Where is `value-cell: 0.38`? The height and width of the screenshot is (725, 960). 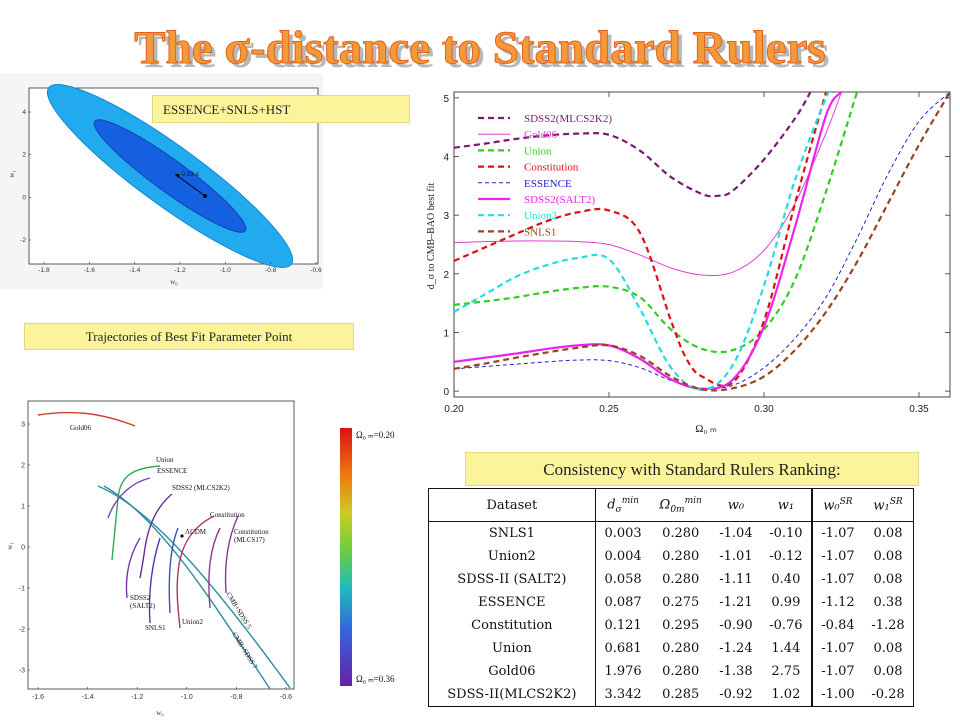
value-cell: 0.38 is located at coordinates (888, 602).